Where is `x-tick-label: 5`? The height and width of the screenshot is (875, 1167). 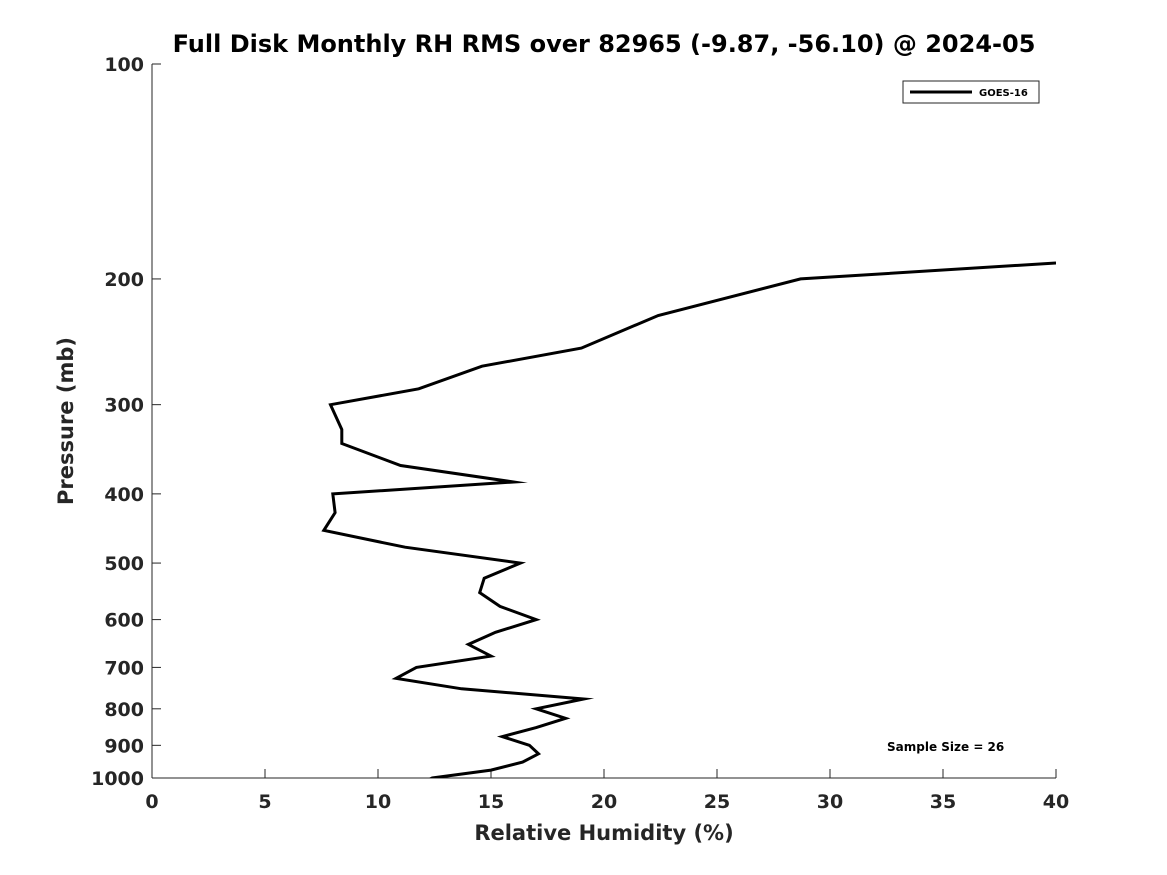 x-tick-label: 5 is located at coordinates (264, 802).